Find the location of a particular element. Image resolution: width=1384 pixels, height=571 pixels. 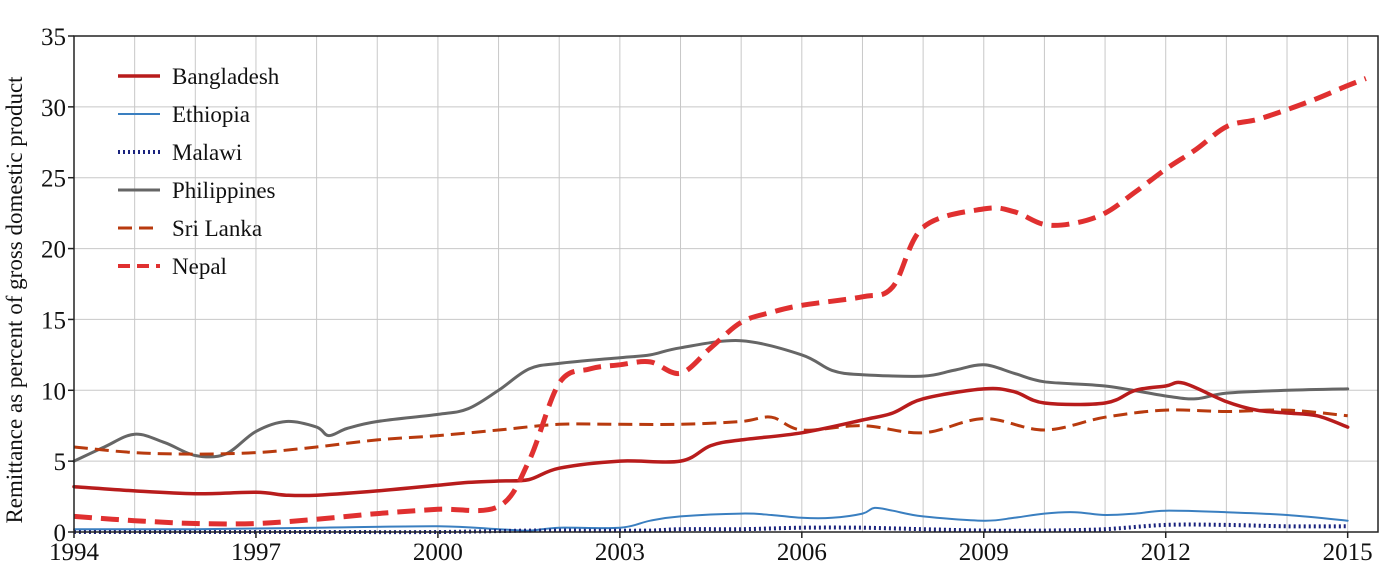

x-tick-label: 1997 is located at coordinates (256, 552).